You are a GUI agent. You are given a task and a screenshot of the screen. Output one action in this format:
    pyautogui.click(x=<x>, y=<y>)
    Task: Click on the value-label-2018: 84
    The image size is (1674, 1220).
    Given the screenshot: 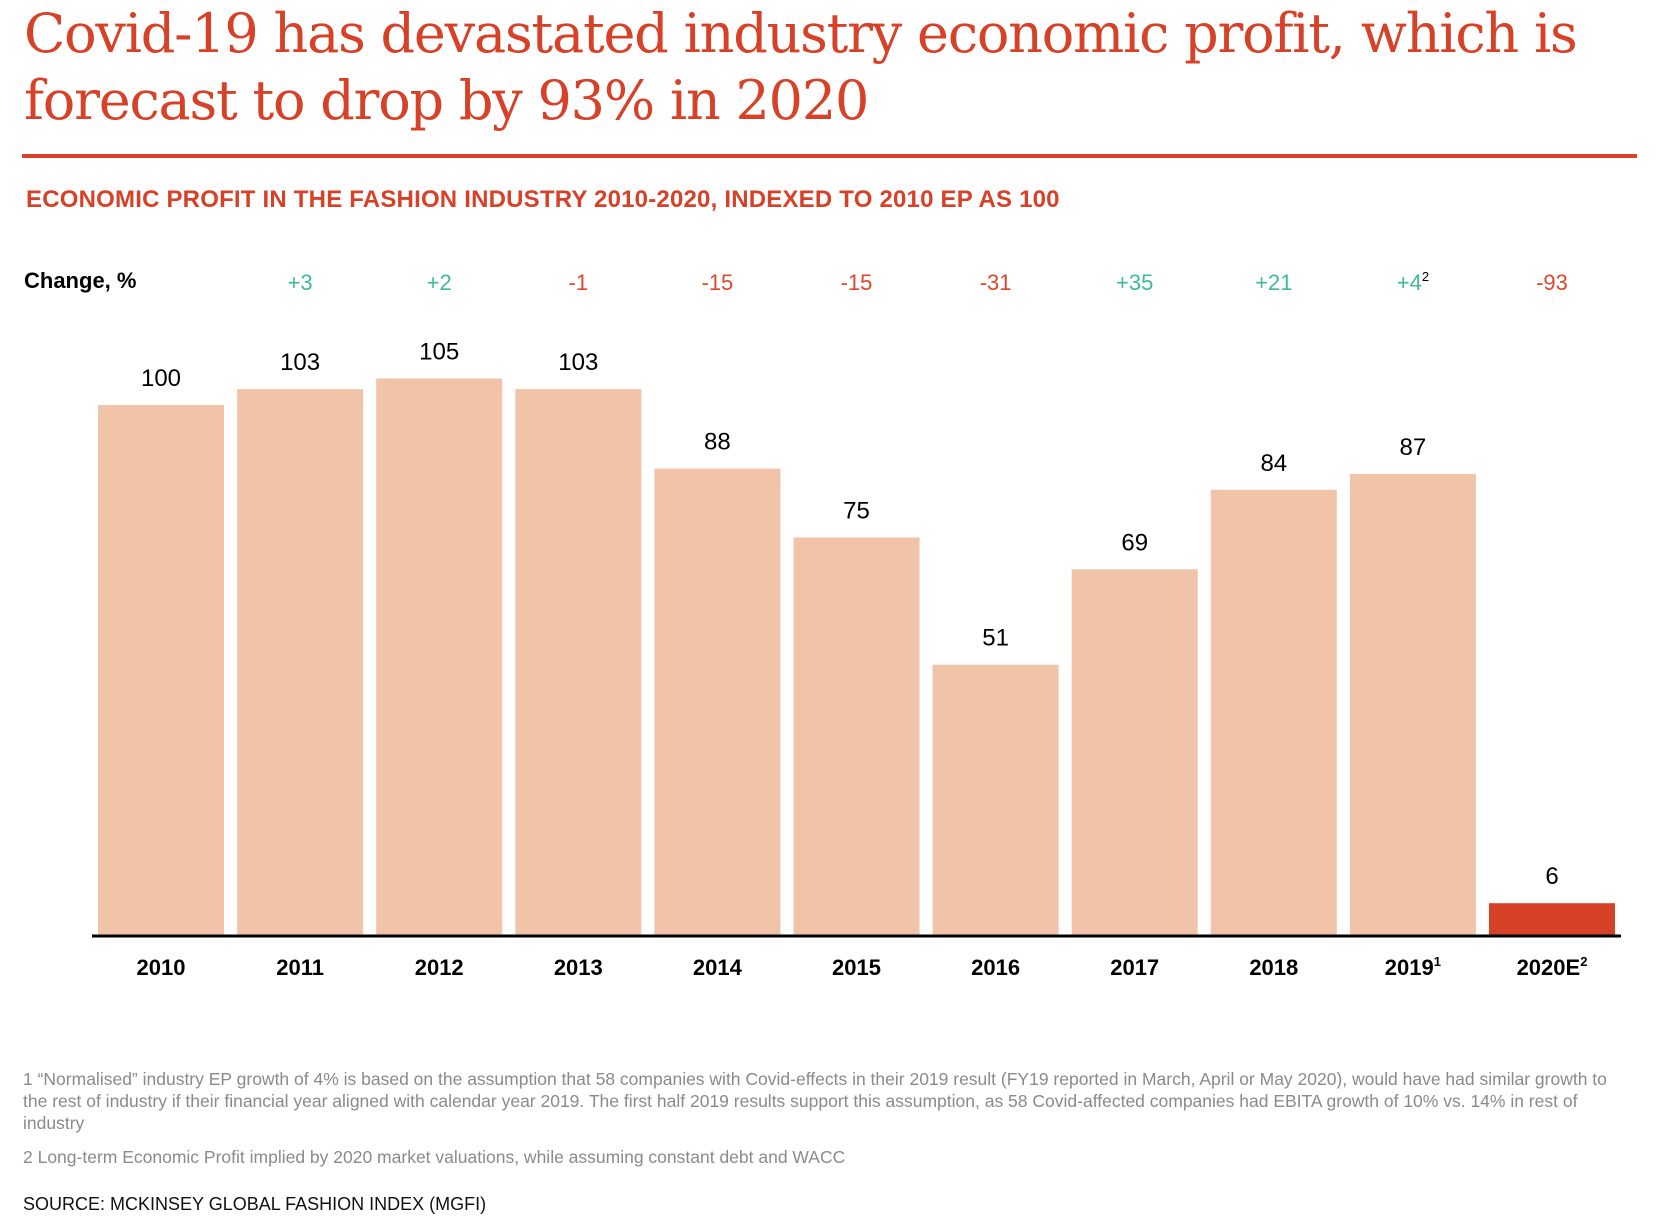 What is the action you would take?
    pyautogui.click(x=1273, y=463)
    